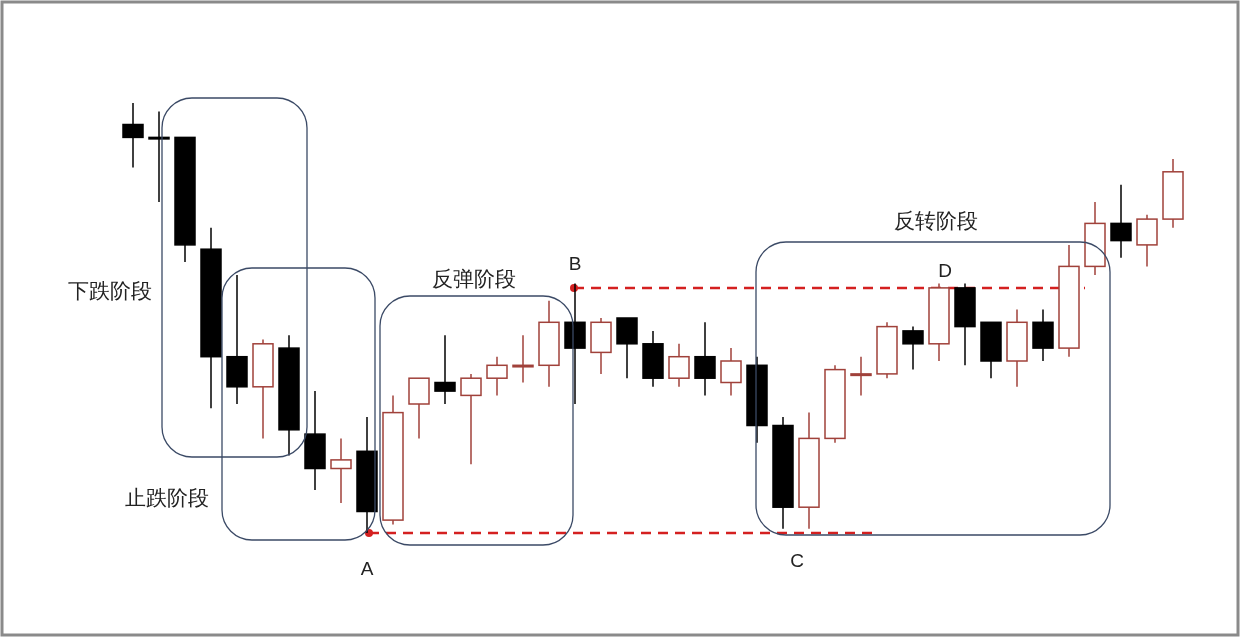 This screenshot has width=1240, height=637. Describe the element at coordinates (945, 270) in the screenshot. I see `annotation: D` at that location.